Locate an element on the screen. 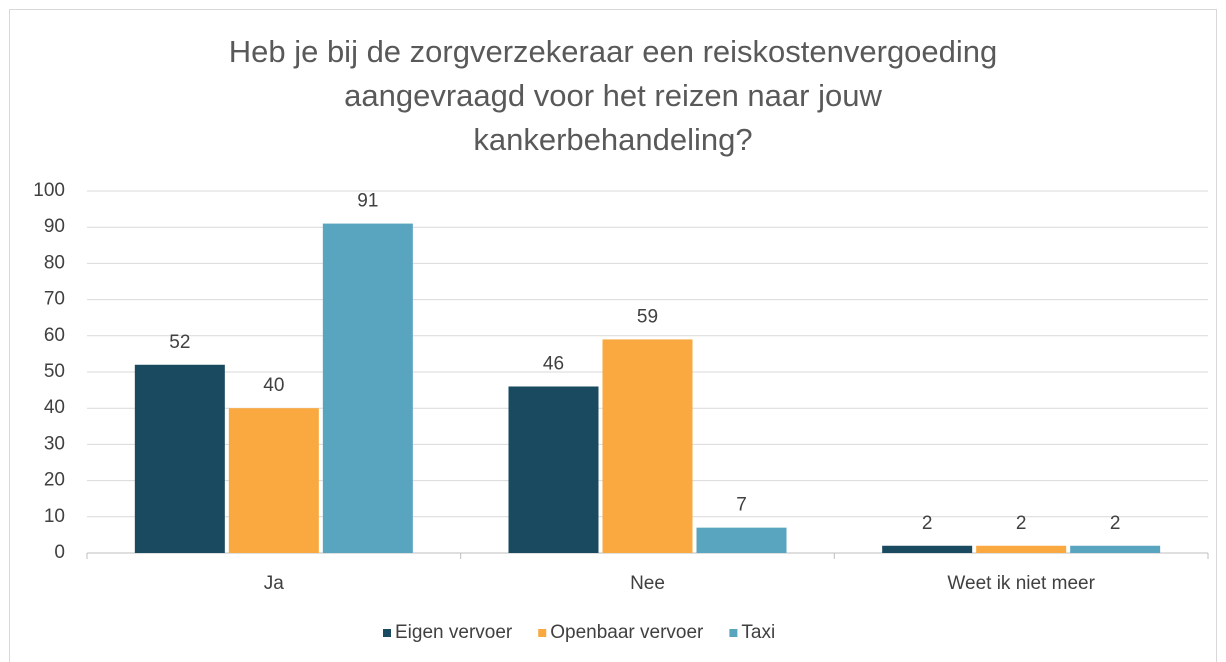  y-tick-label: 10 is located at coordinates (54, 516).